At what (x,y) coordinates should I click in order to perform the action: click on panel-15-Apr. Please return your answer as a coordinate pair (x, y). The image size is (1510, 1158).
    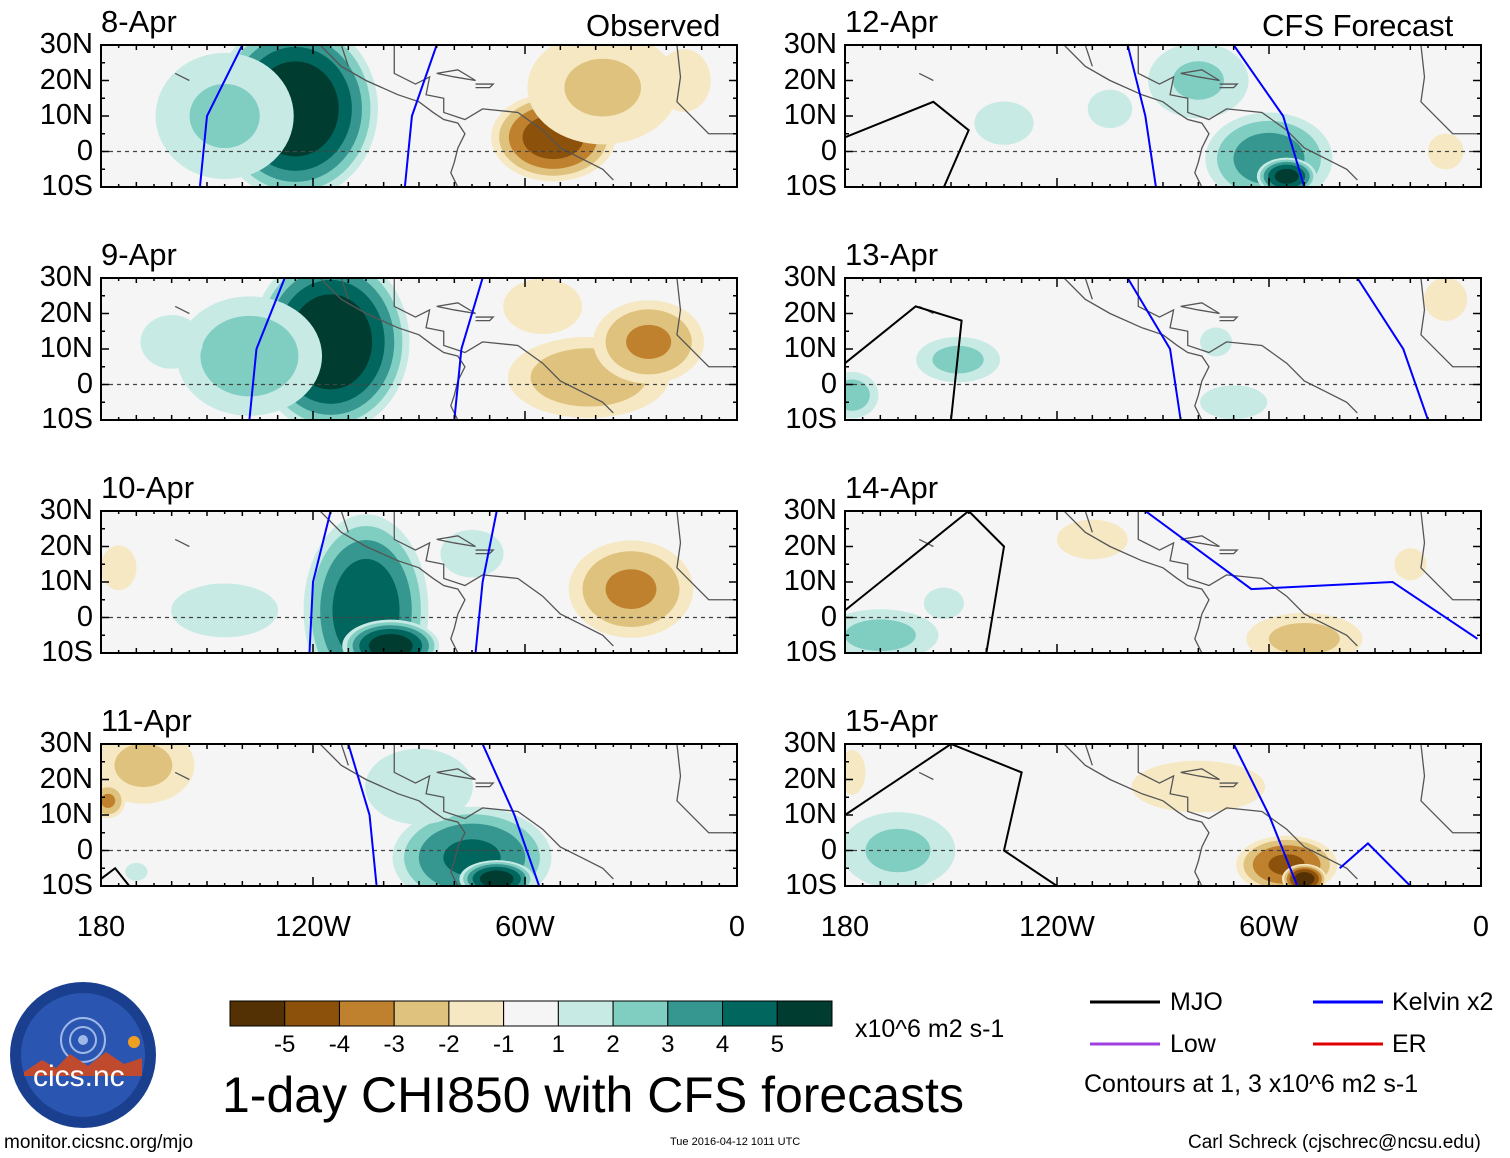
    Looking at the image, I should click on (1163, 815).